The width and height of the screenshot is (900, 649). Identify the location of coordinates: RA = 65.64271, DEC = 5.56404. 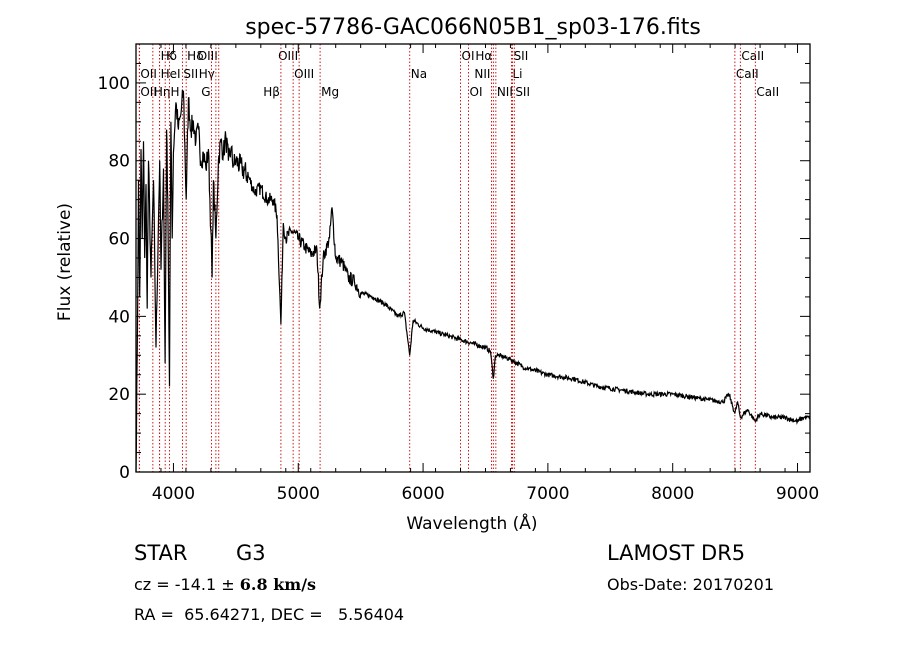
(269, 614).